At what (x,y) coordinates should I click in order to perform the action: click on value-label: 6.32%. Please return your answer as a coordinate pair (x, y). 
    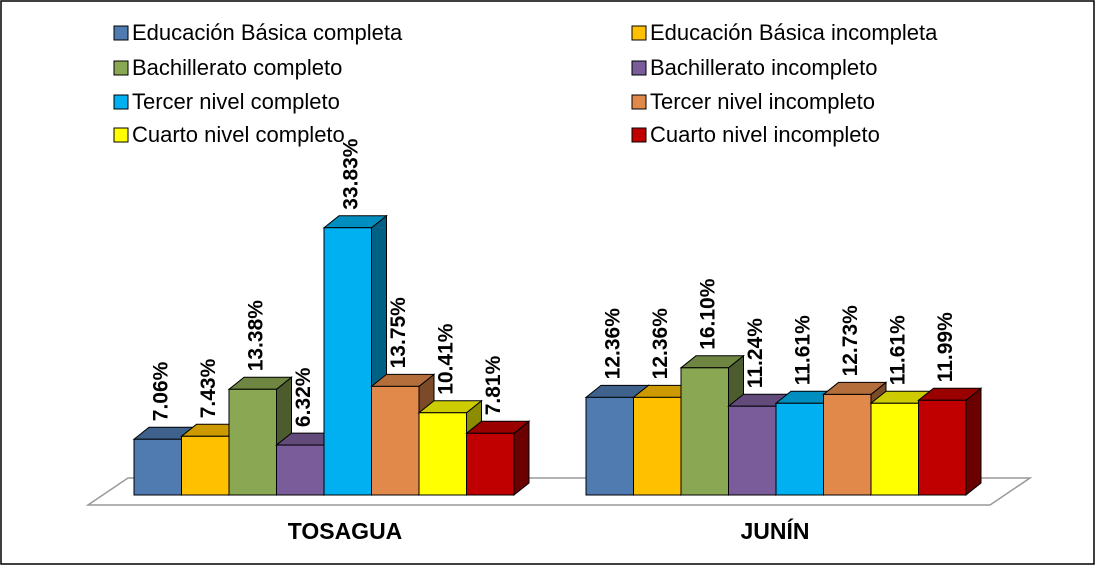
    Looking at the image, I should click on (303, 397).